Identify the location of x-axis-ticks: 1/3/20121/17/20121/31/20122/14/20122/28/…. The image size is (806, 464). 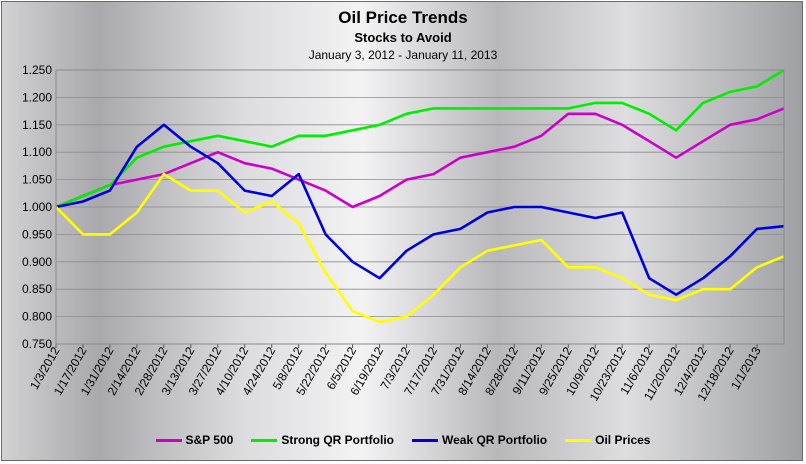
(395, 374).